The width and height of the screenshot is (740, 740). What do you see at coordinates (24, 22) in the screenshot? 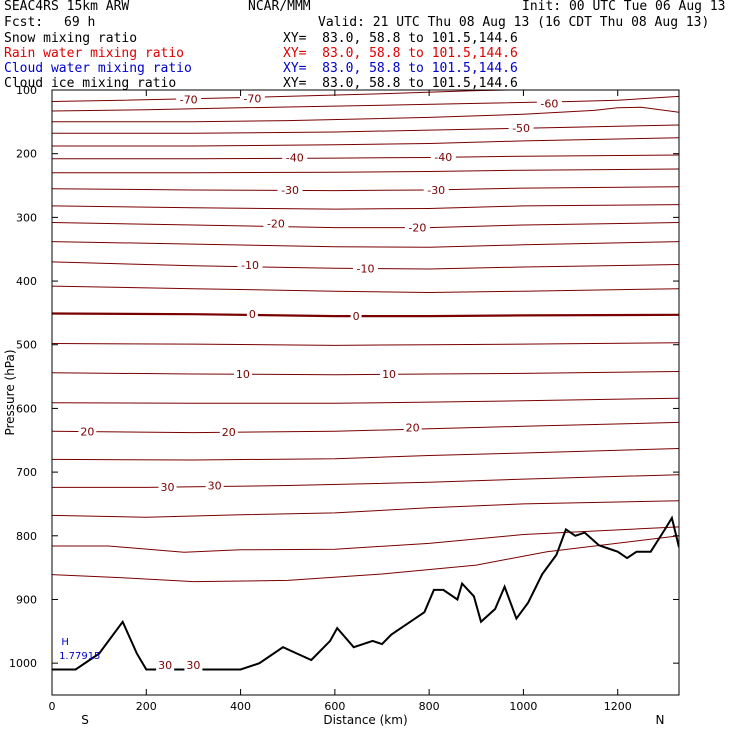
I see `forecast-label: Fcst:` at bounding box center [24, 22].